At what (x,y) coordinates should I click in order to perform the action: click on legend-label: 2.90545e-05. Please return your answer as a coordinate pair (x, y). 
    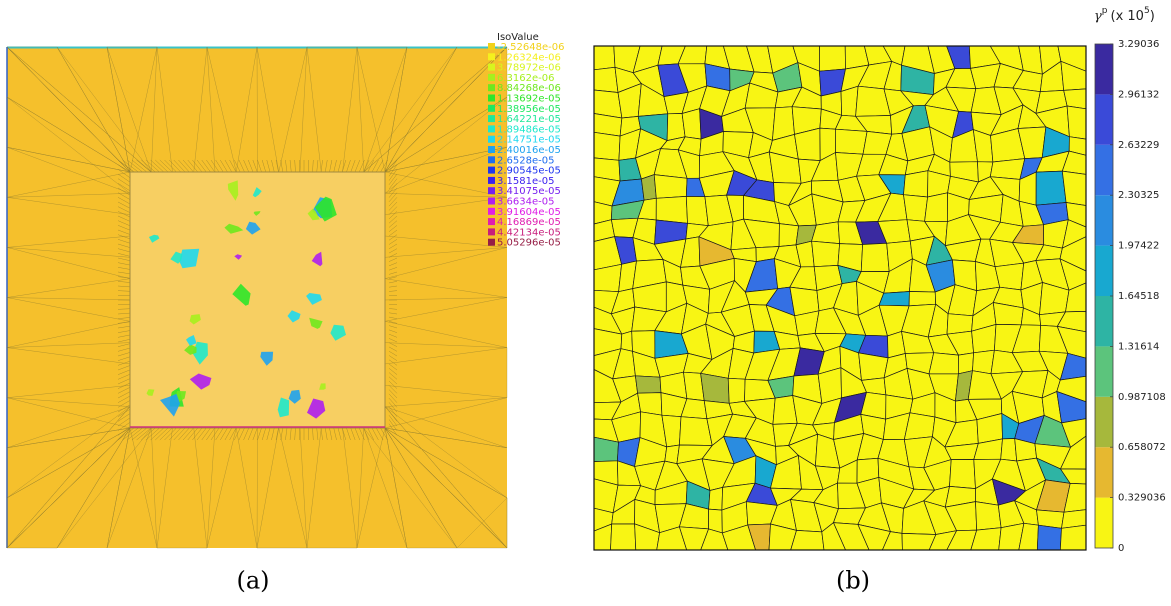
    Looking at the image, I should click on (529, 171).